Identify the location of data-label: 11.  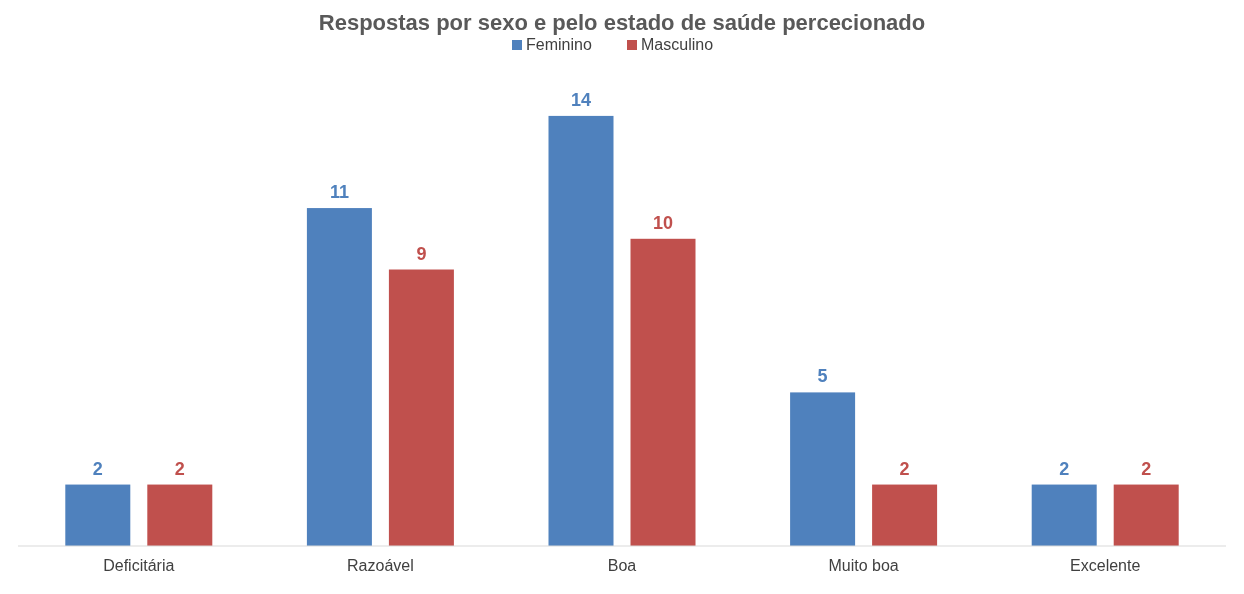
(339, 192).